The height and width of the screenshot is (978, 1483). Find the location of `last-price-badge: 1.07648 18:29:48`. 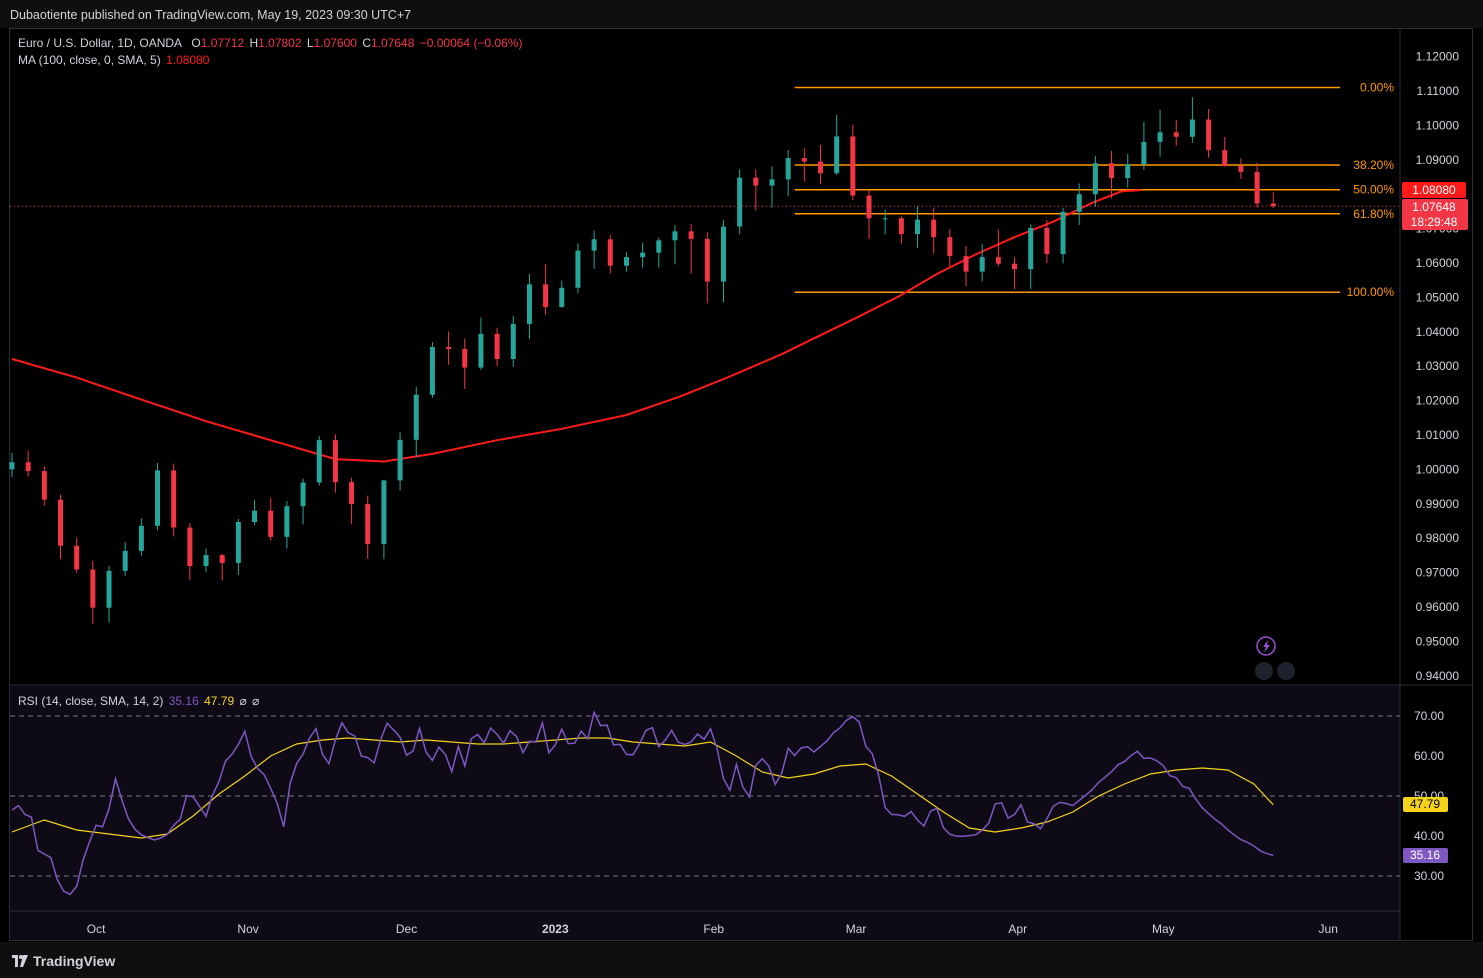

last-price-badge: 1.07648 18:29:48 is located at coordinates (1435, 214).